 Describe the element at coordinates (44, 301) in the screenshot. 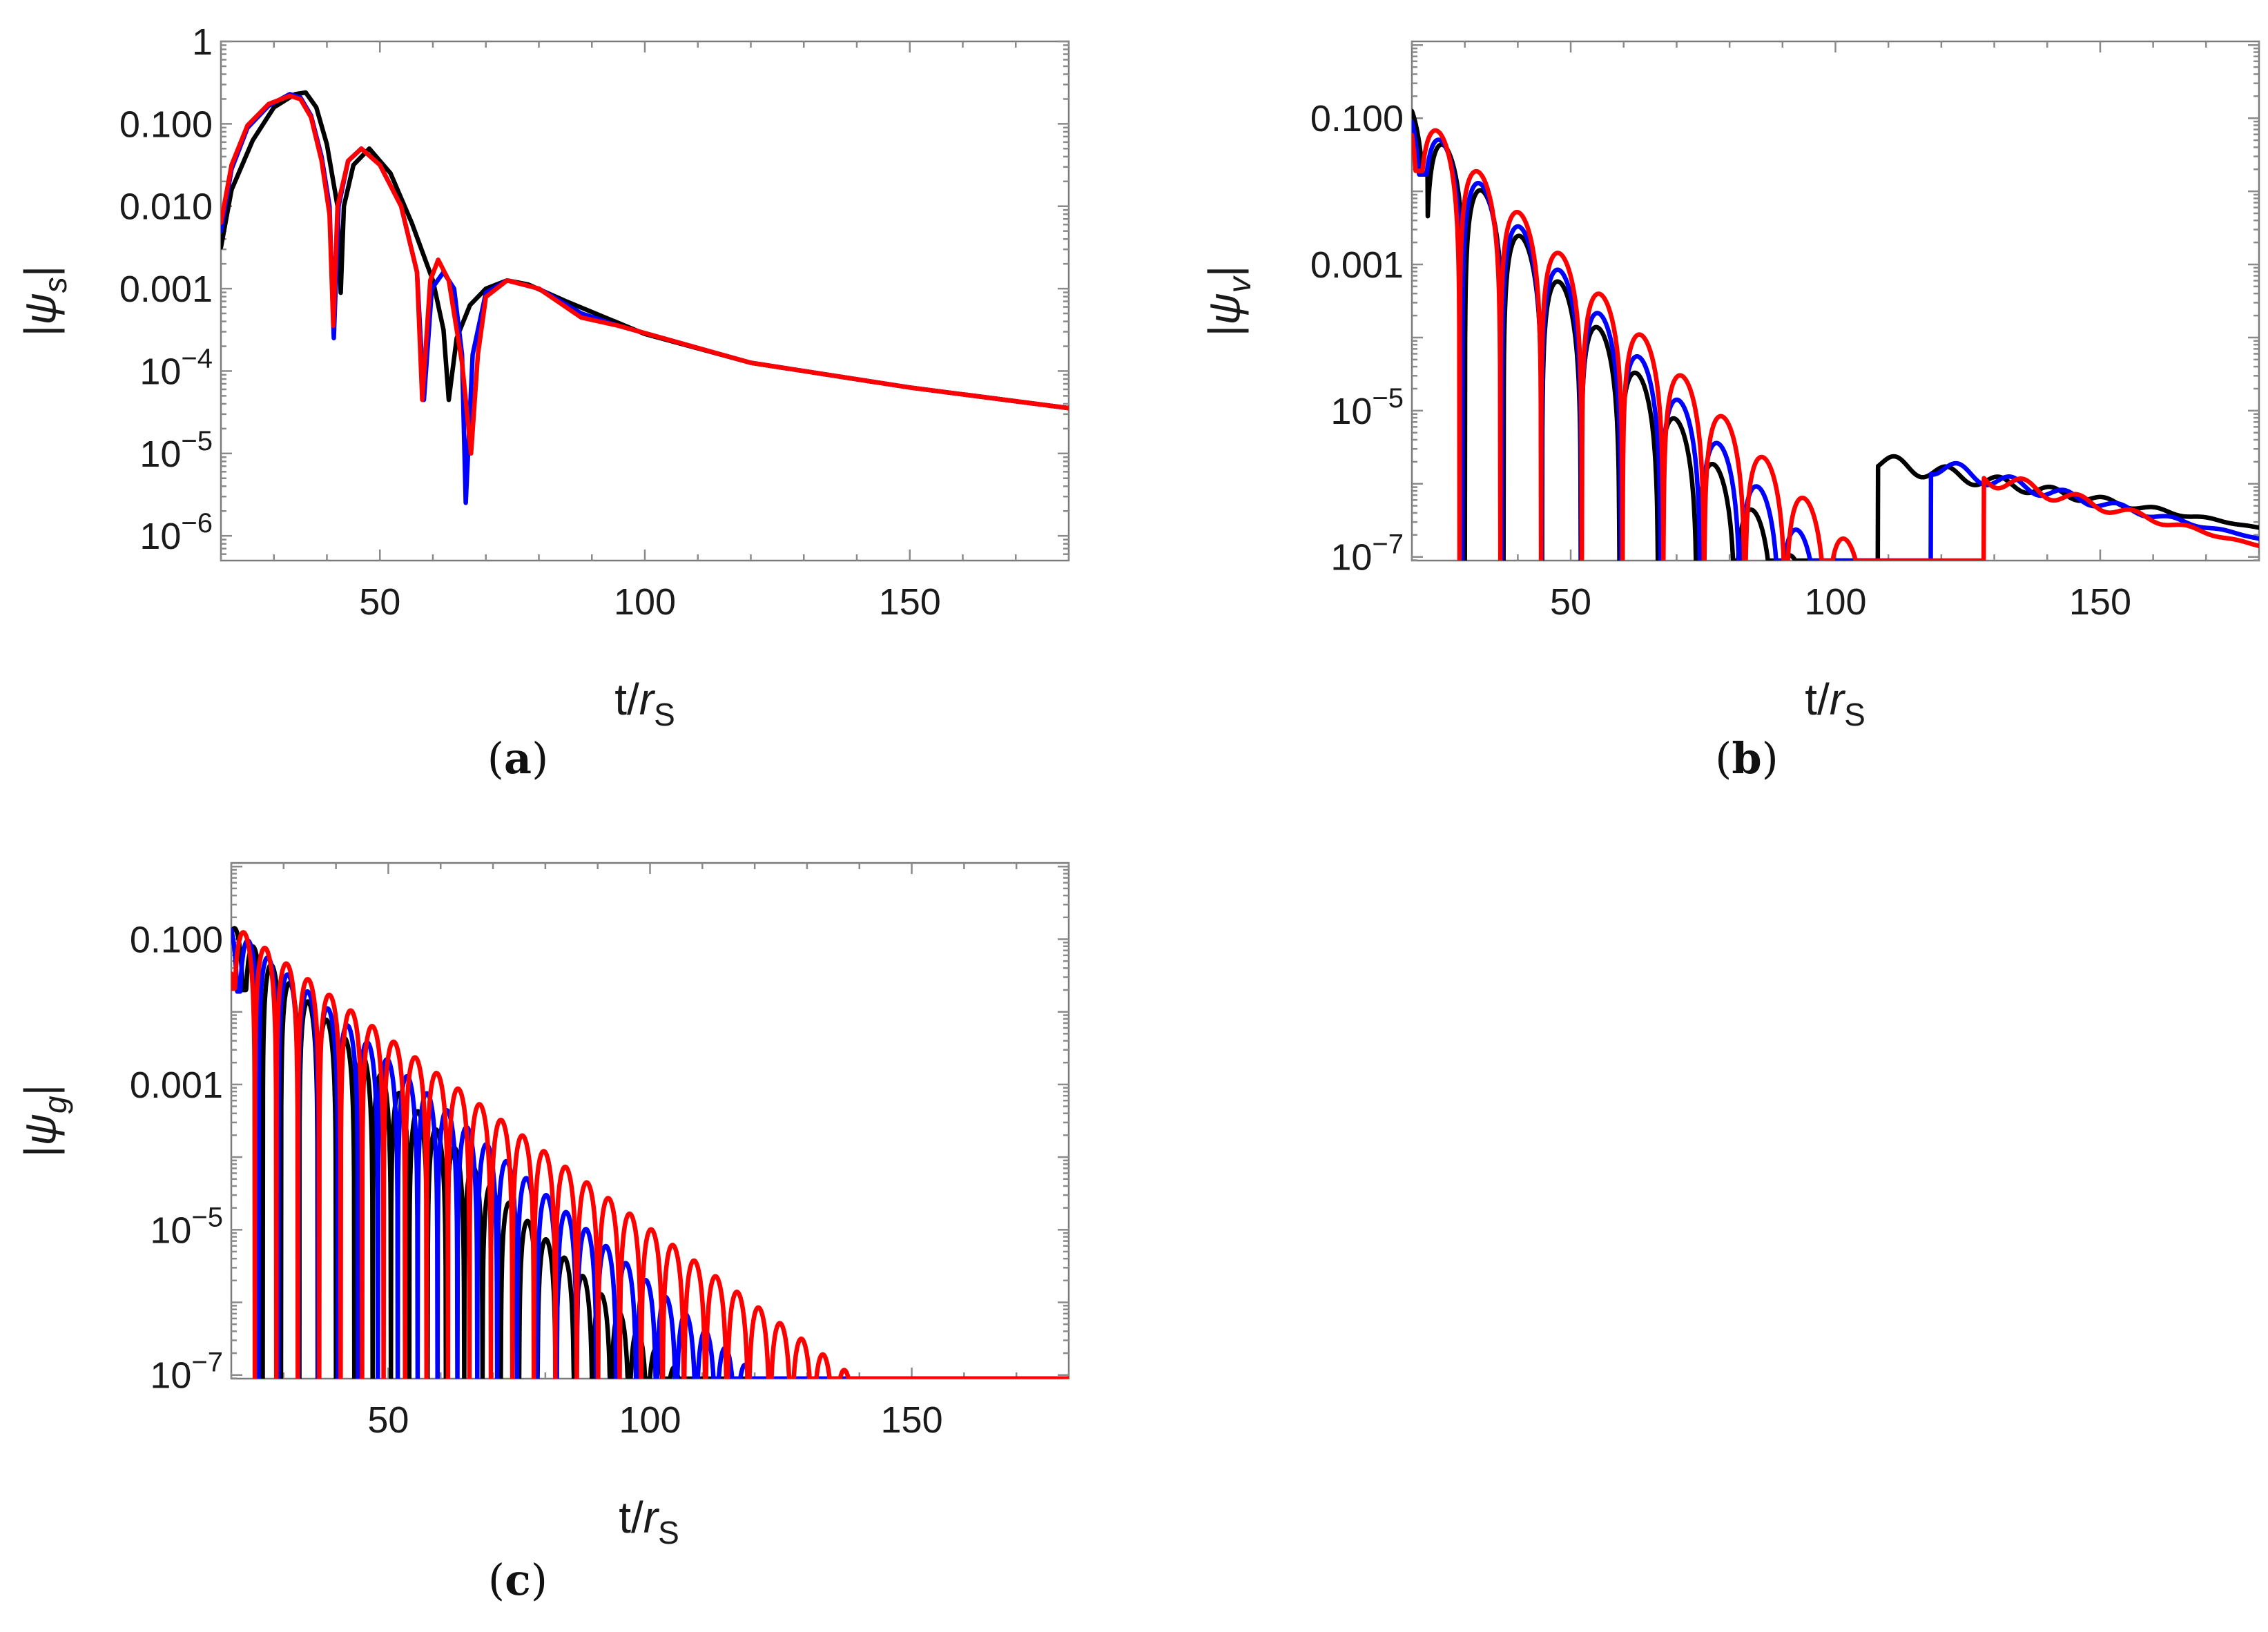

I see `y-axis-label: |ψs|` at that location.